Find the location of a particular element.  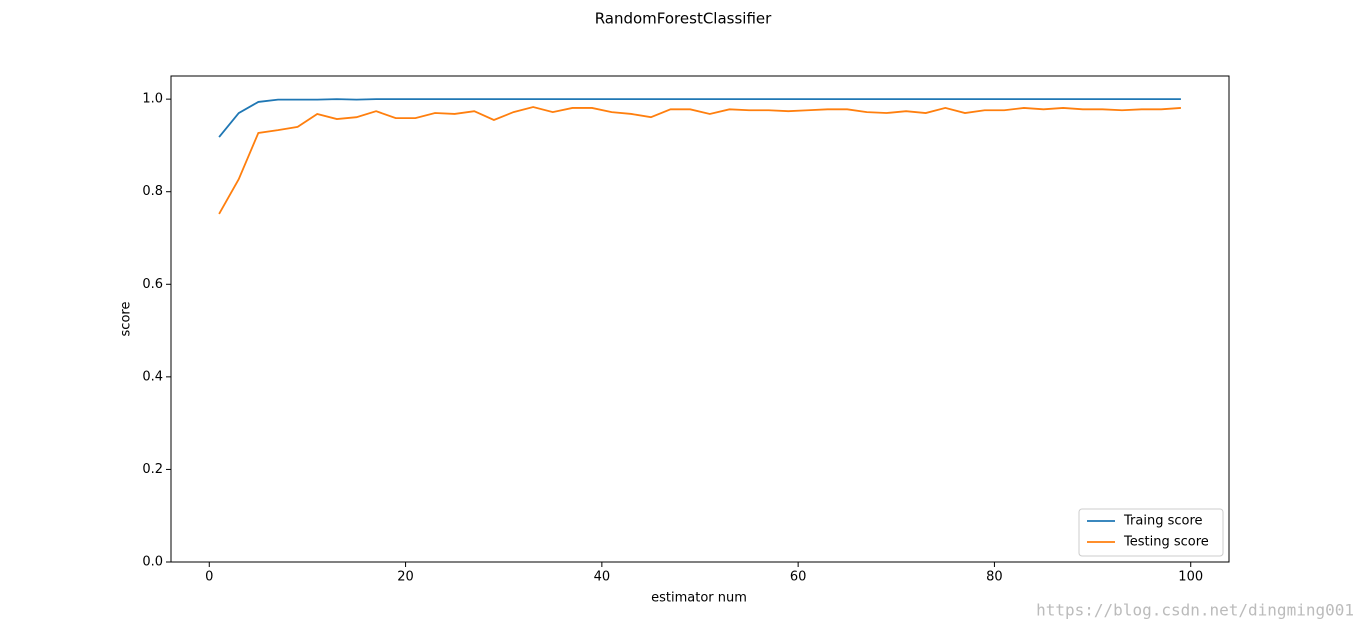

x-tick-label: 60 is located at coordinates (798, 577).